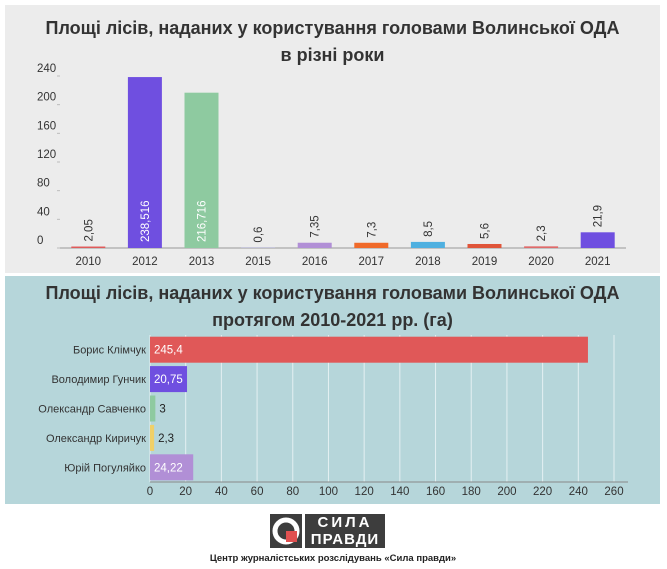  I want to click on x-tick-label: 2016, so click(315, 262).